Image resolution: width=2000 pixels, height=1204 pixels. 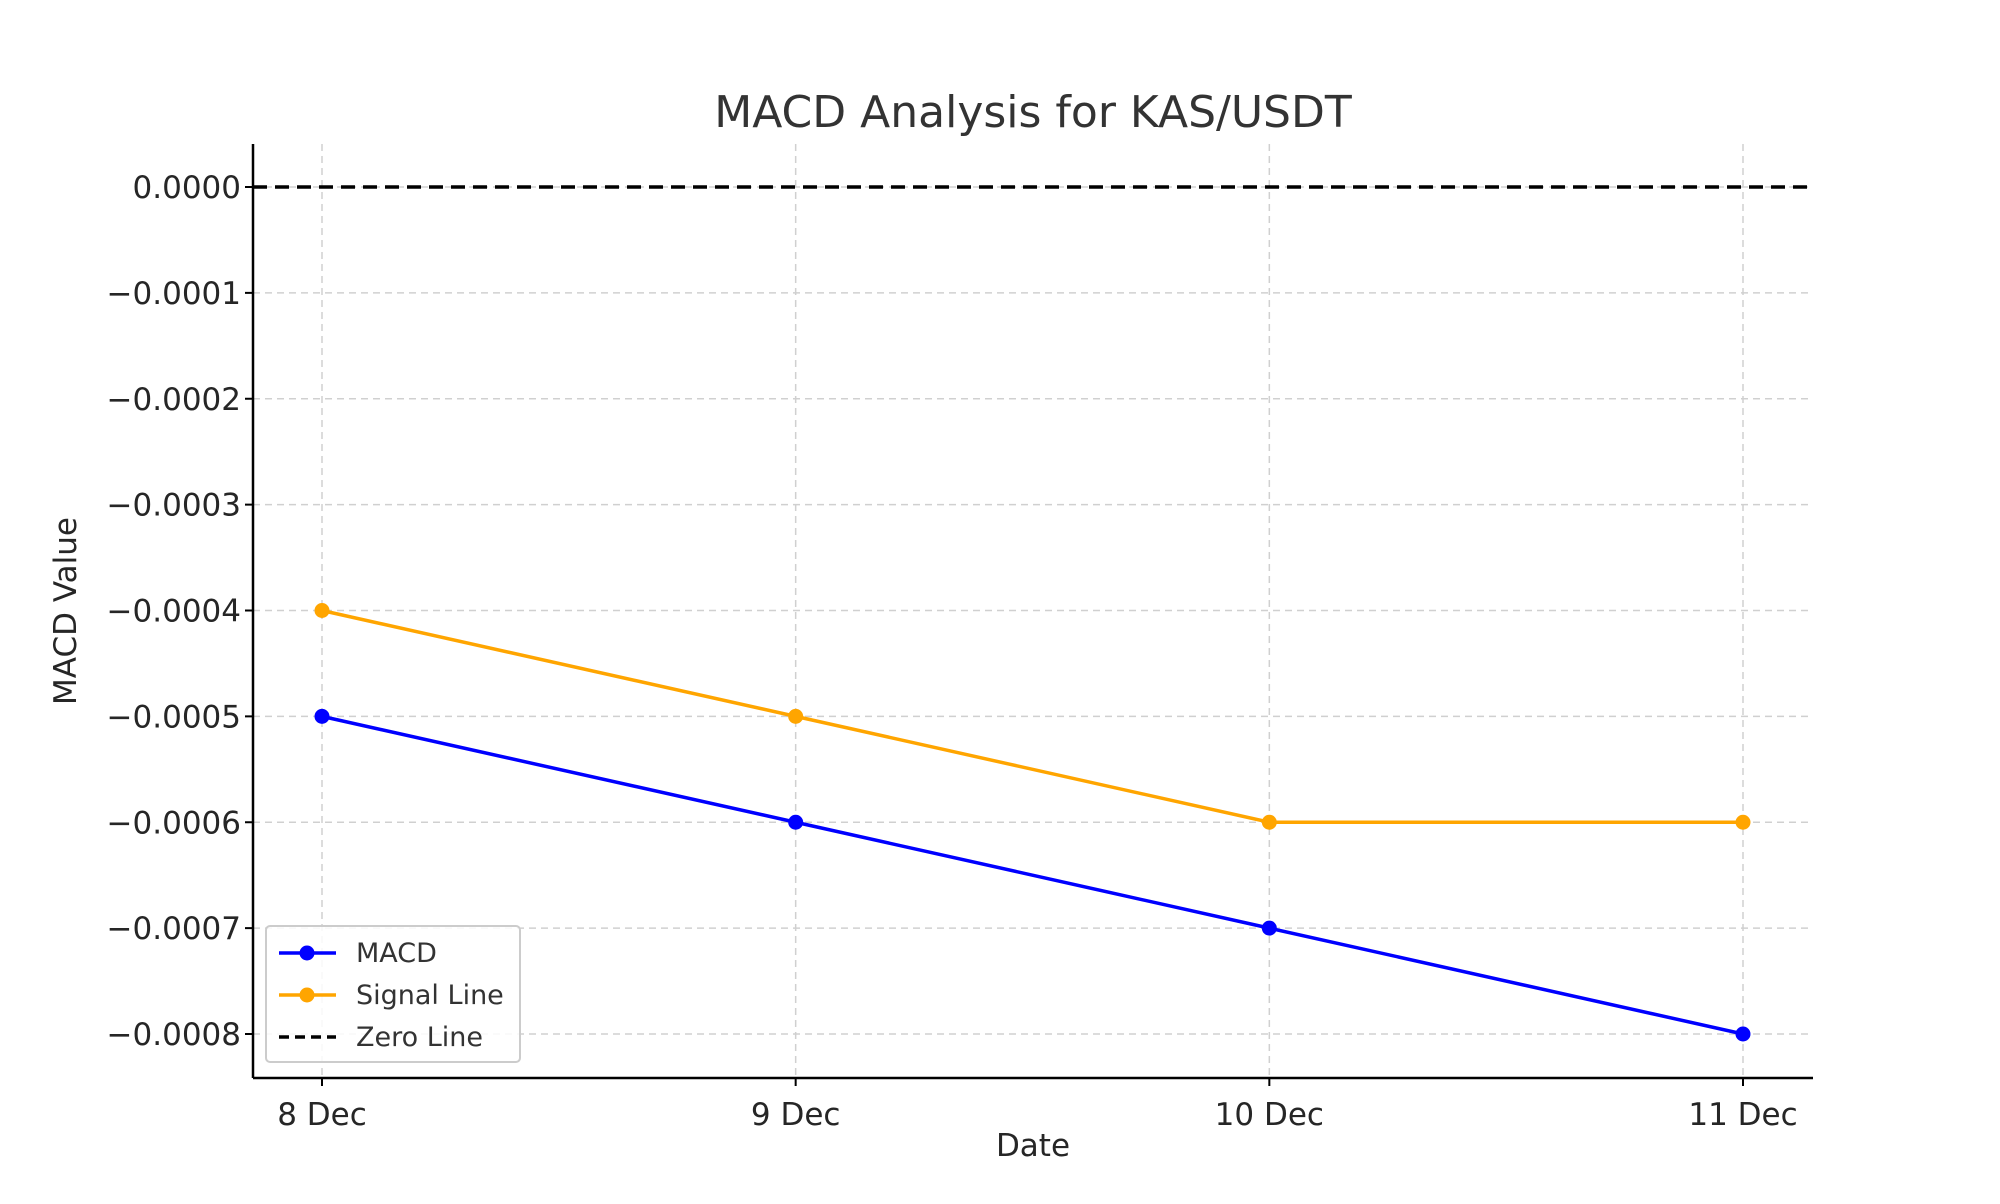 I want to click on legend-marker-macd, so click(x=307, y=953).